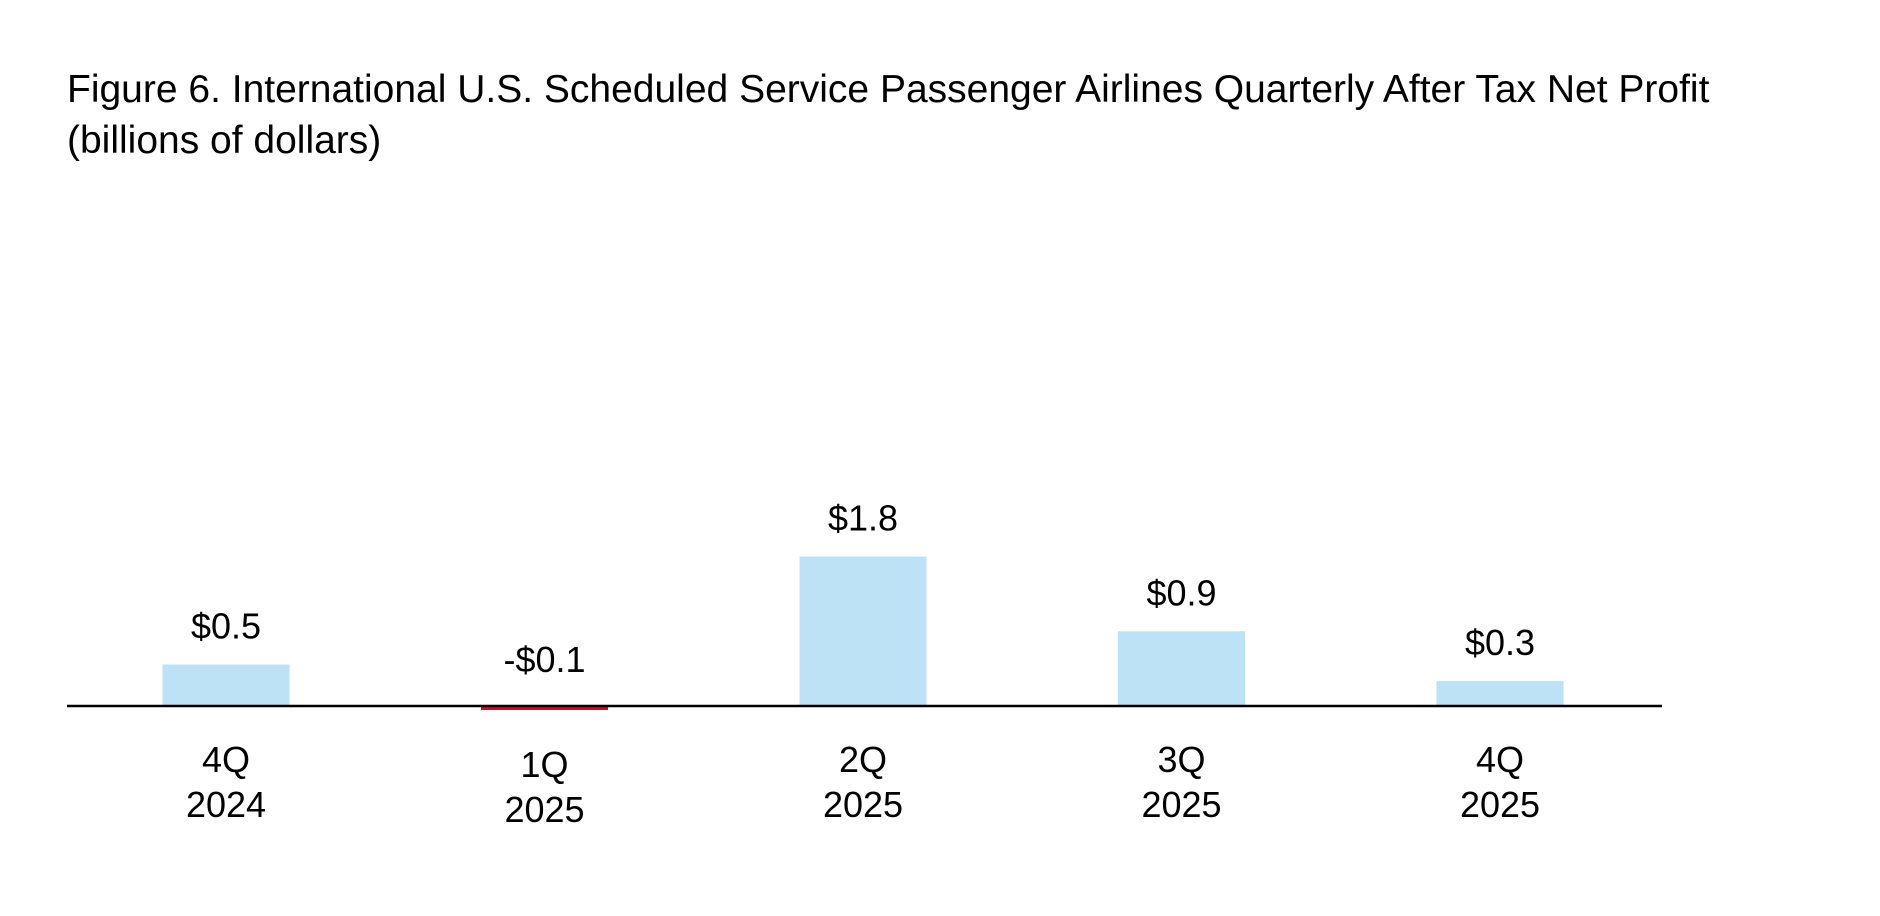  I want to click on data-label-1: -$0.1, so click(544, 659).